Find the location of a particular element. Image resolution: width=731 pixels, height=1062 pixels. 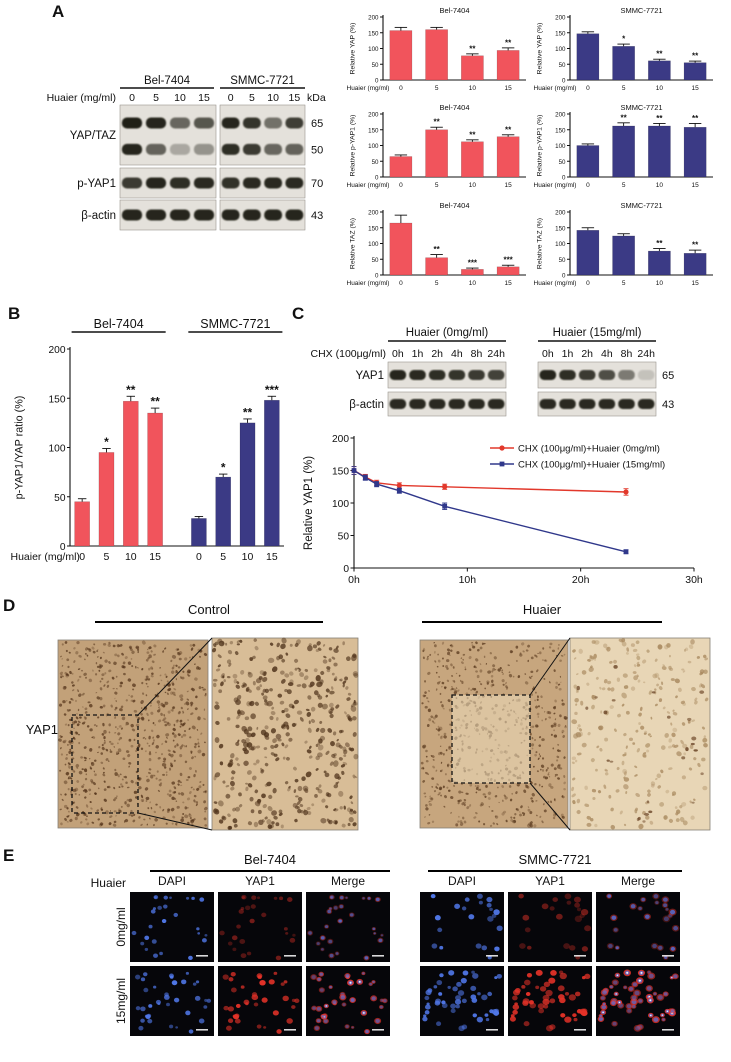

merge-bright-core is located at coordinates (617, 975).